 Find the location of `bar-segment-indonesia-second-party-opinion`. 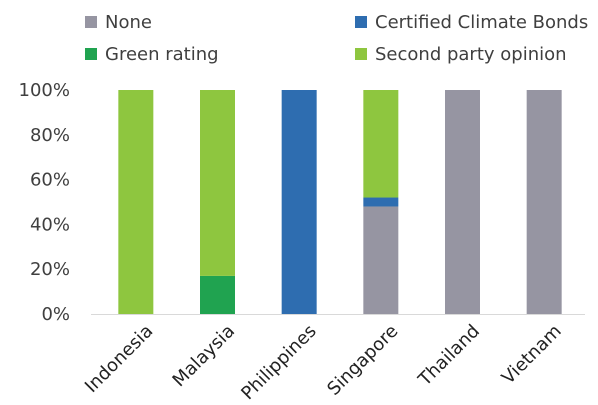

bar-segment-indonesia-second-party-opinion is located at coordinates (136, 202).